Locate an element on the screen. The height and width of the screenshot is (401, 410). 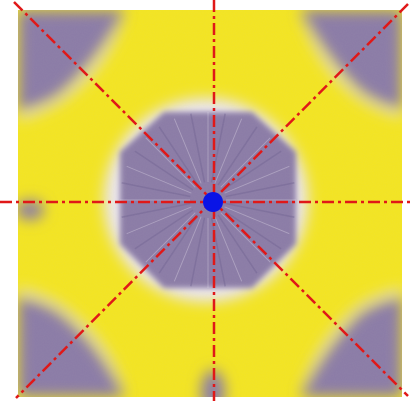
center-point-marker is located at coordinates (213, 202).